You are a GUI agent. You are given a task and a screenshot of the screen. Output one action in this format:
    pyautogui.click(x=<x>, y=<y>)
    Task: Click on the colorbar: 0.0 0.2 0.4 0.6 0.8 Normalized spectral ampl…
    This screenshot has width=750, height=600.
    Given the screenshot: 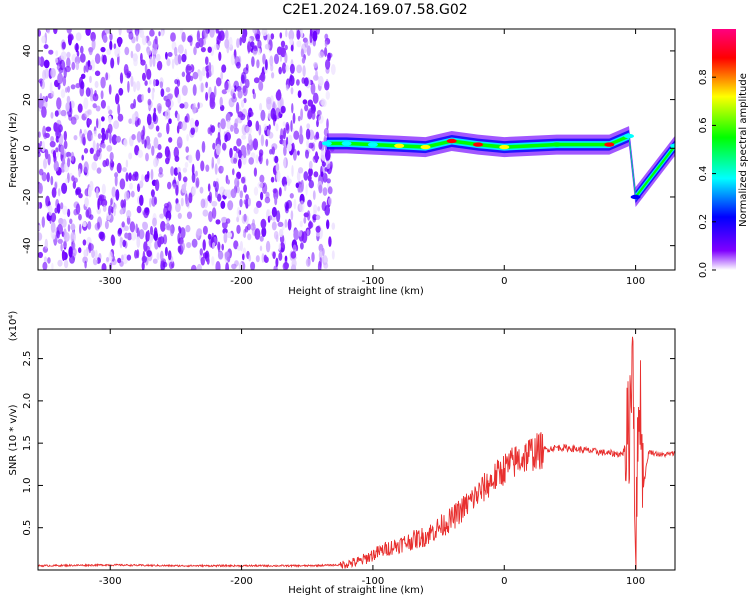 What is the action you would take?
    pyautogui.click(x=723, y=153)
    